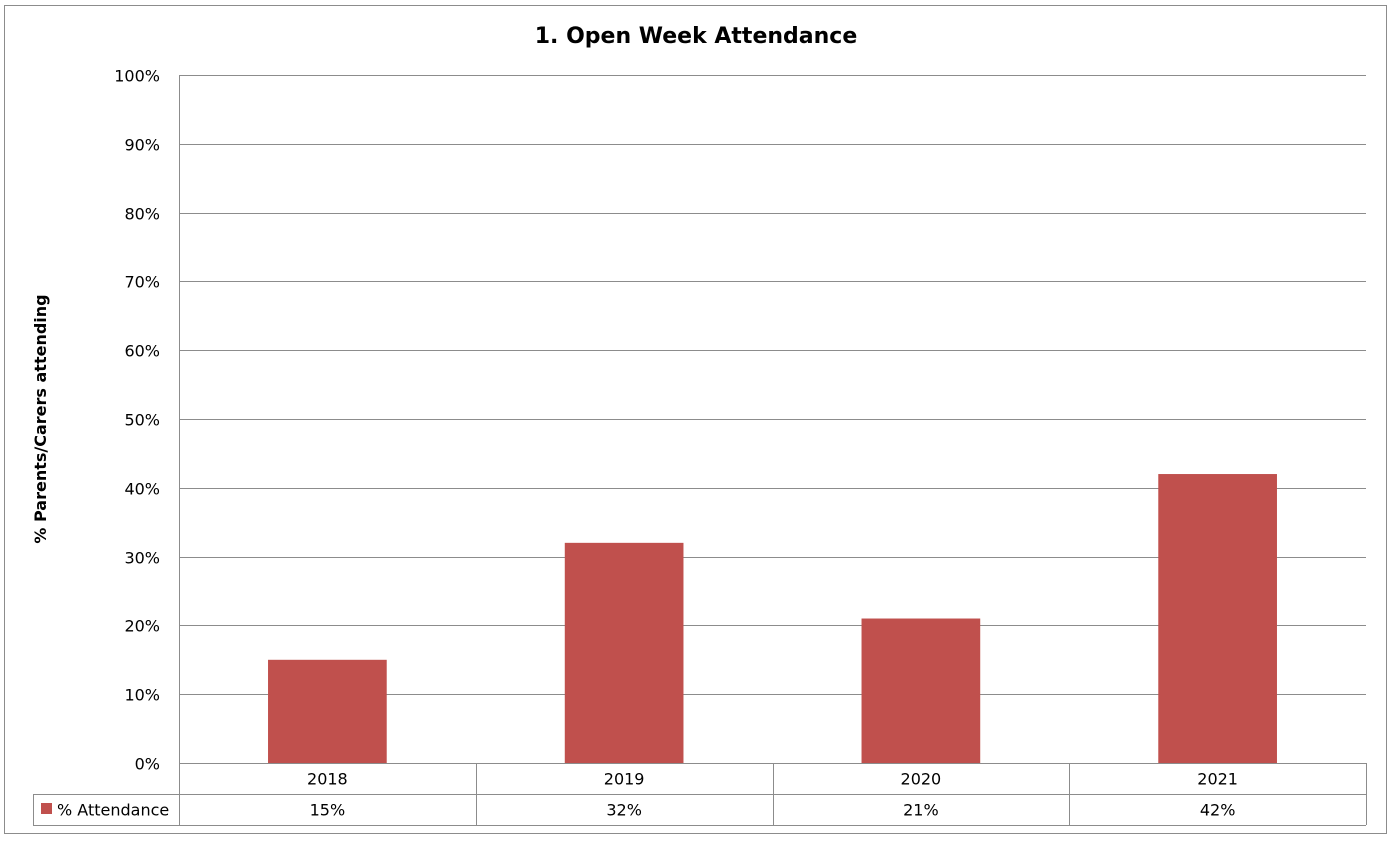 This screenshot has width=1393, height=842. What do you see at coordinates (142, 420) in the screenshot?
I see `y-tick-label: 50%` at bounding box center [142, 420].